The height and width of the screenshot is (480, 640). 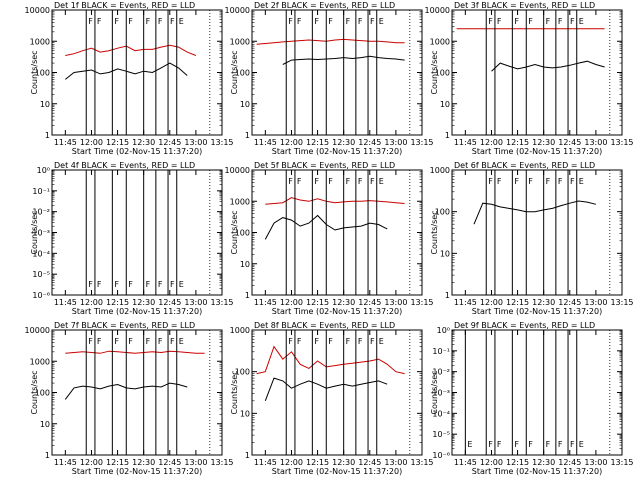 What do you see at coordinates (169, 142) in the screenshot?
I see `x-tick-label: 12:45` at bounding box center [169, 142].